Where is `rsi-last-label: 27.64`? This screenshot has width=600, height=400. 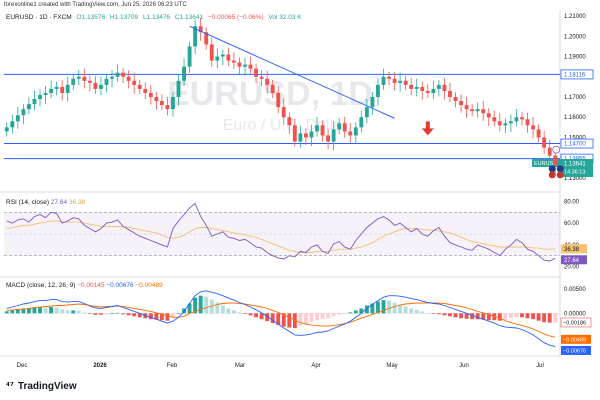
rsi-last-label: 27.64 is located at coordinates (572, 261).